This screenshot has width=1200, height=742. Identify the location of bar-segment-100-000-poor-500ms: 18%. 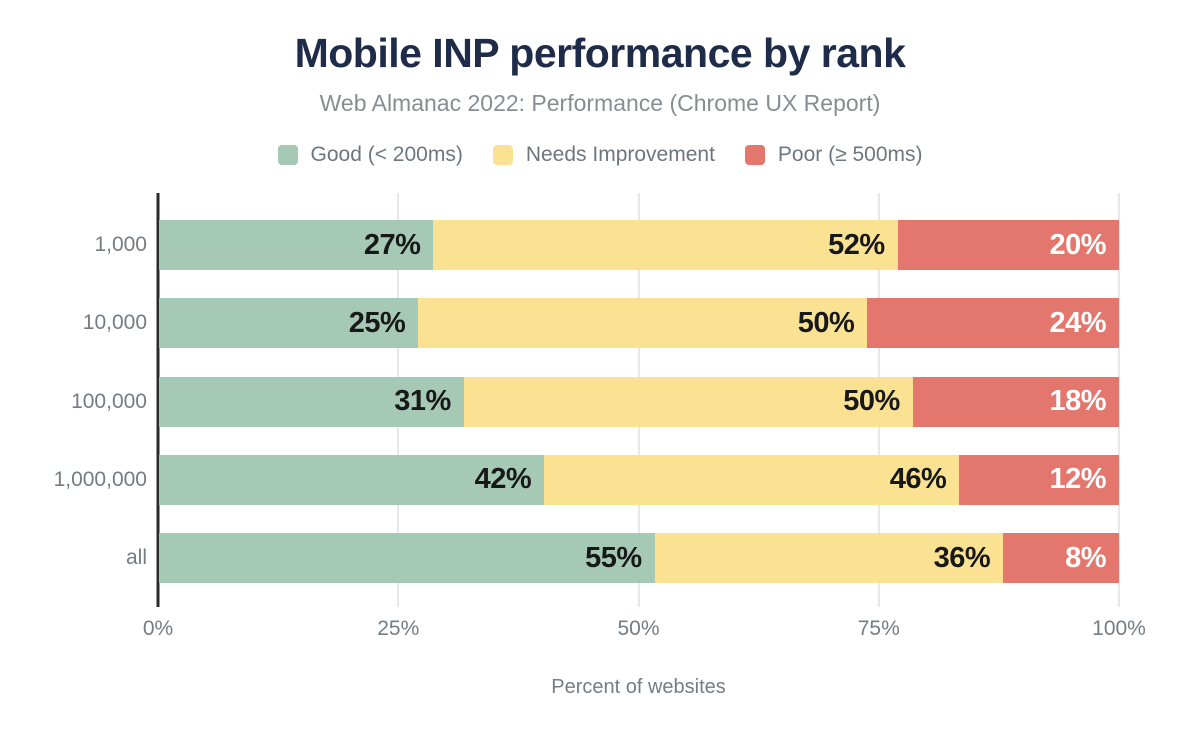
(1015, 401).